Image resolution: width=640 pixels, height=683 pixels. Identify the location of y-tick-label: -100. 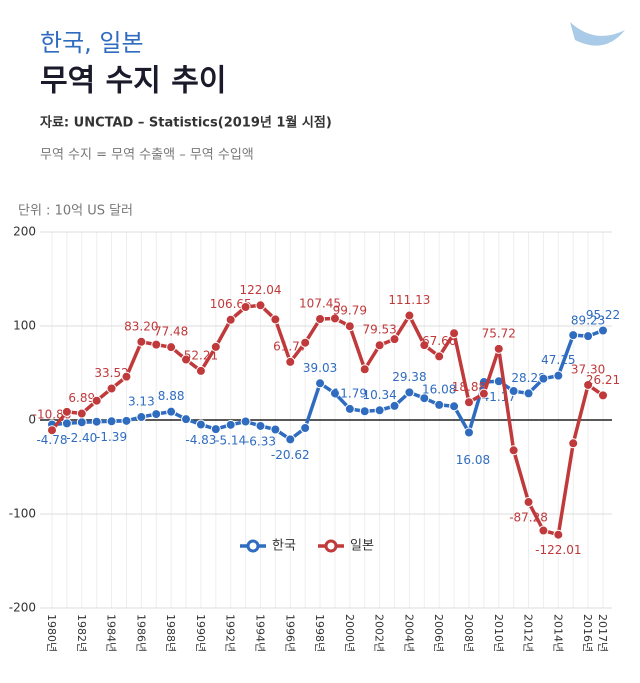
(22, 514).